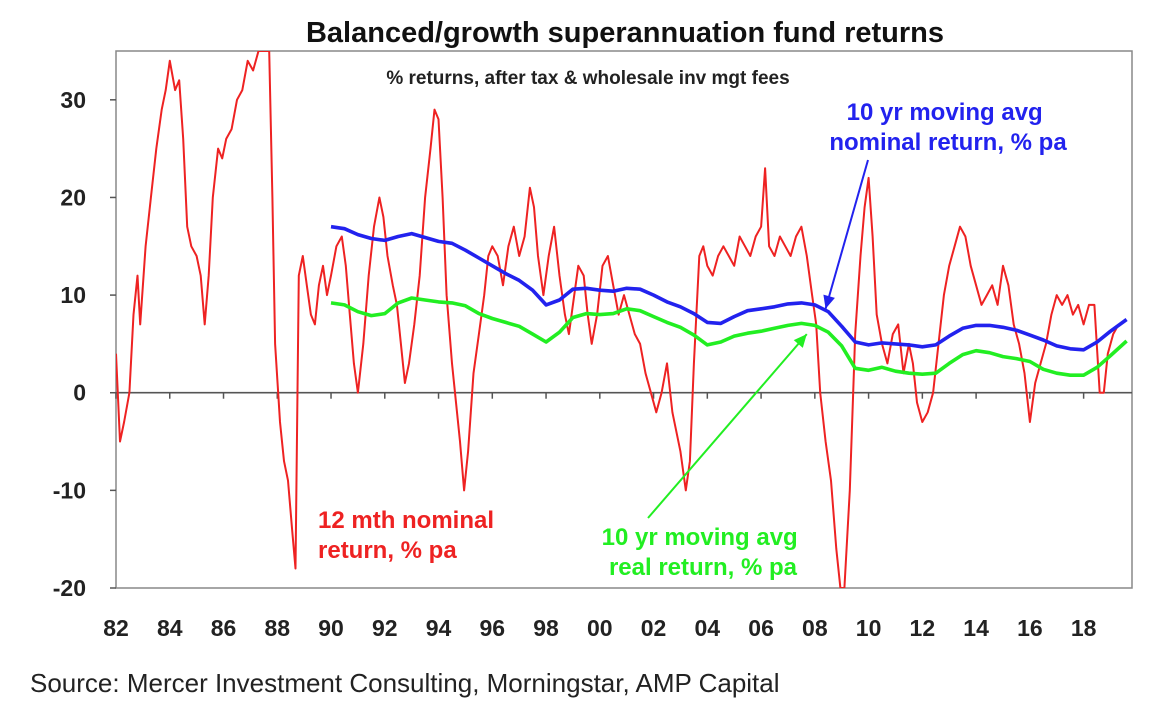 The image size is (1160, 704). Describe the element at coordinates (73, 295) in the screenshot. I see `y-tick-label: 10` at that location.